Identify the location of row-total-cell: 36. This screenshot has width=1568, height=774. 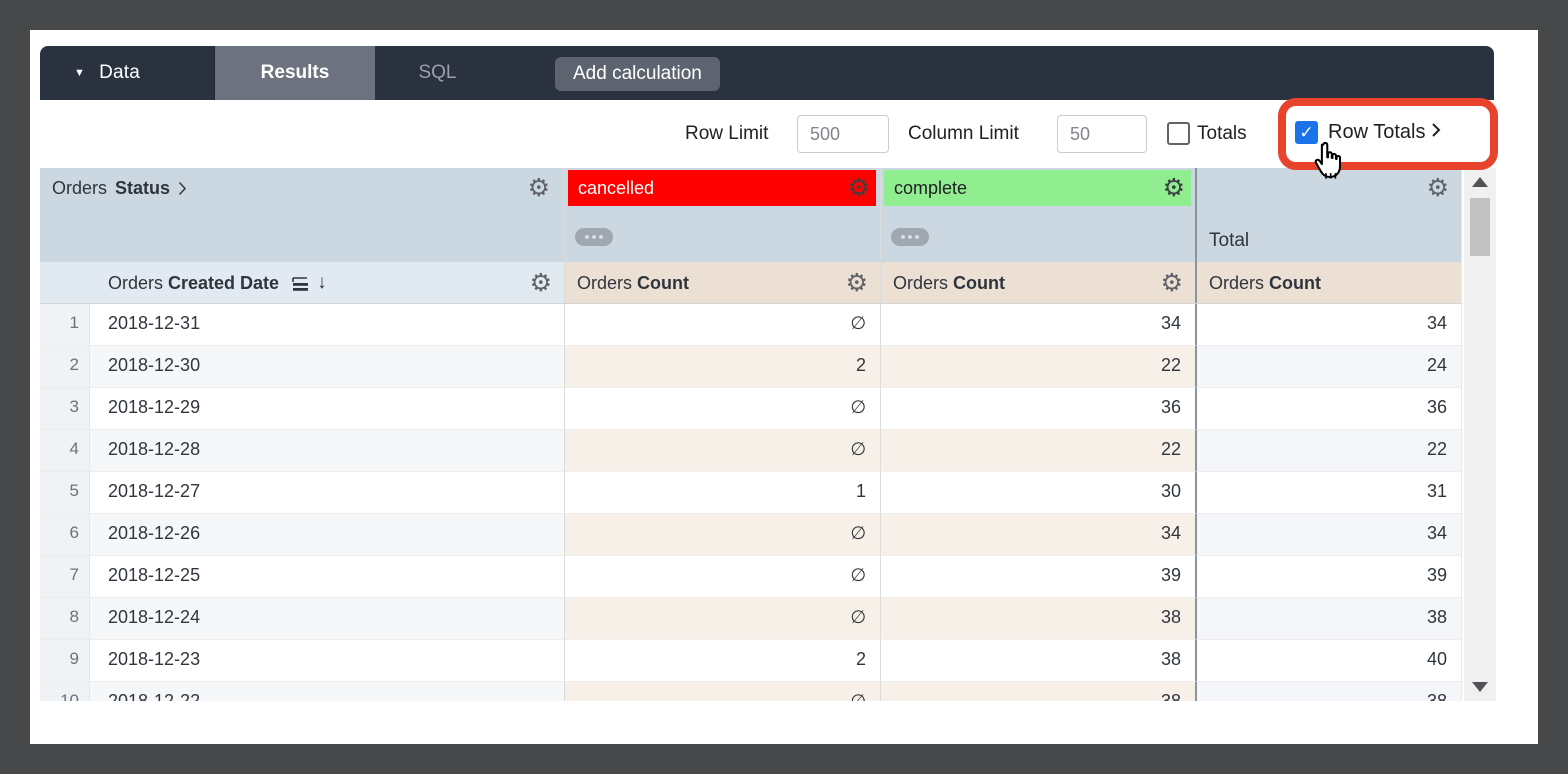
(1329, 409).